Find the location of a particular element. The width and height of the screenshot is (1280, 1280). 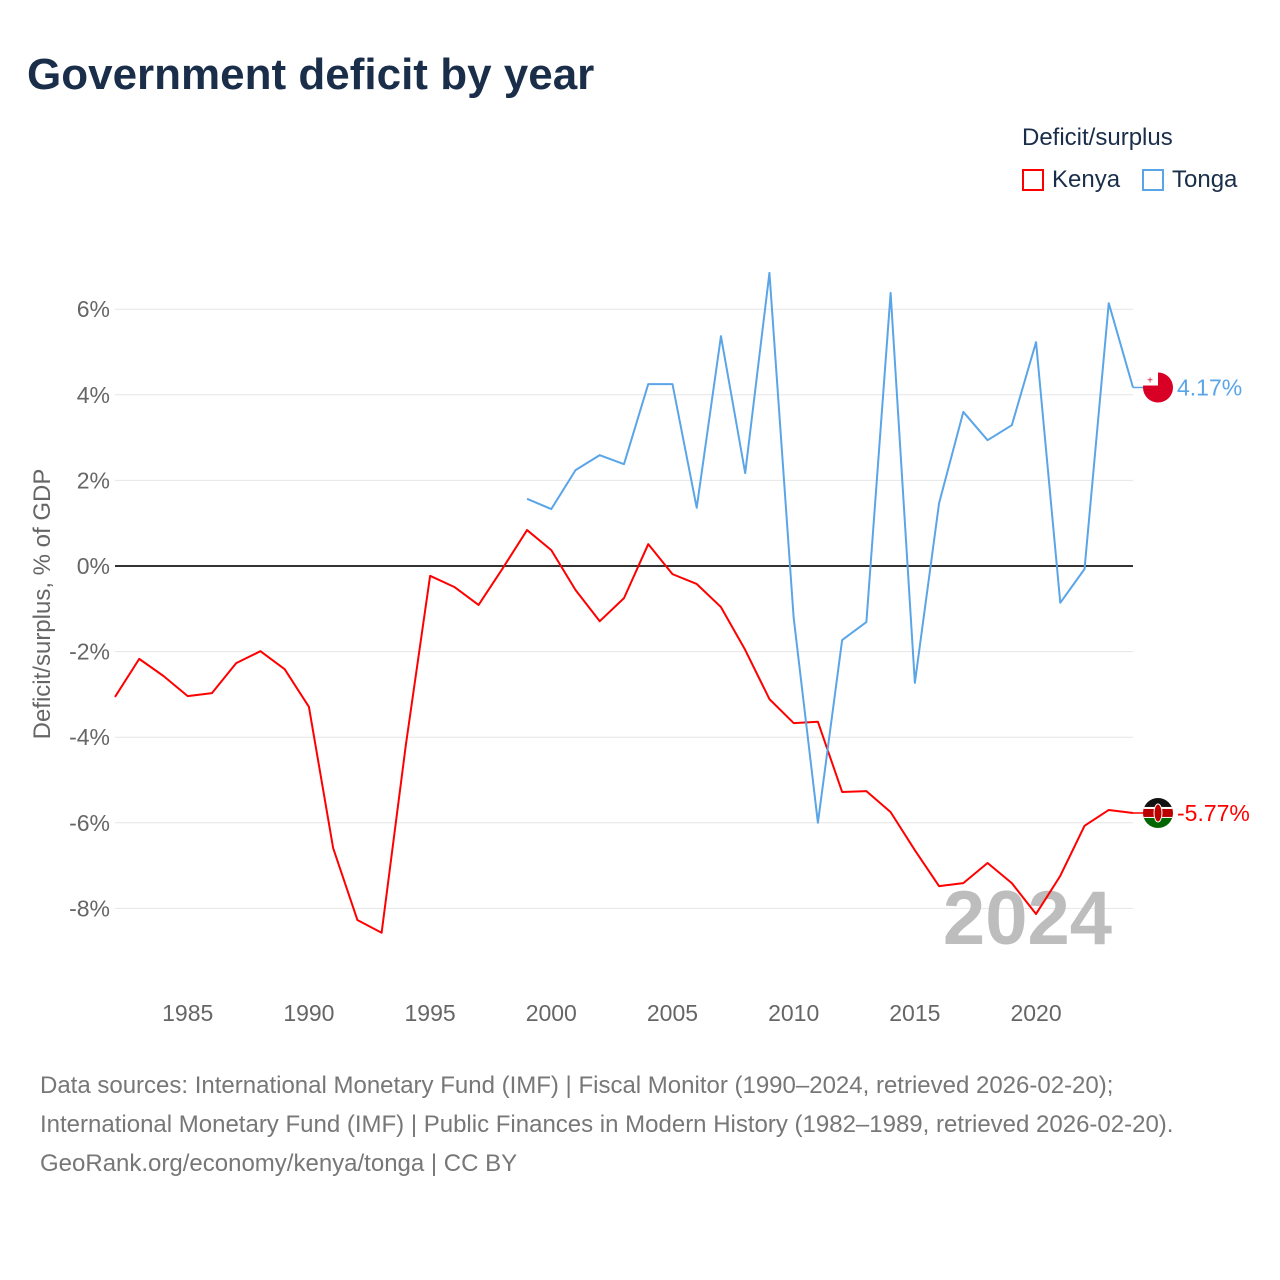

x-tick-label: 2015 is located at coordinates (914, 1013).